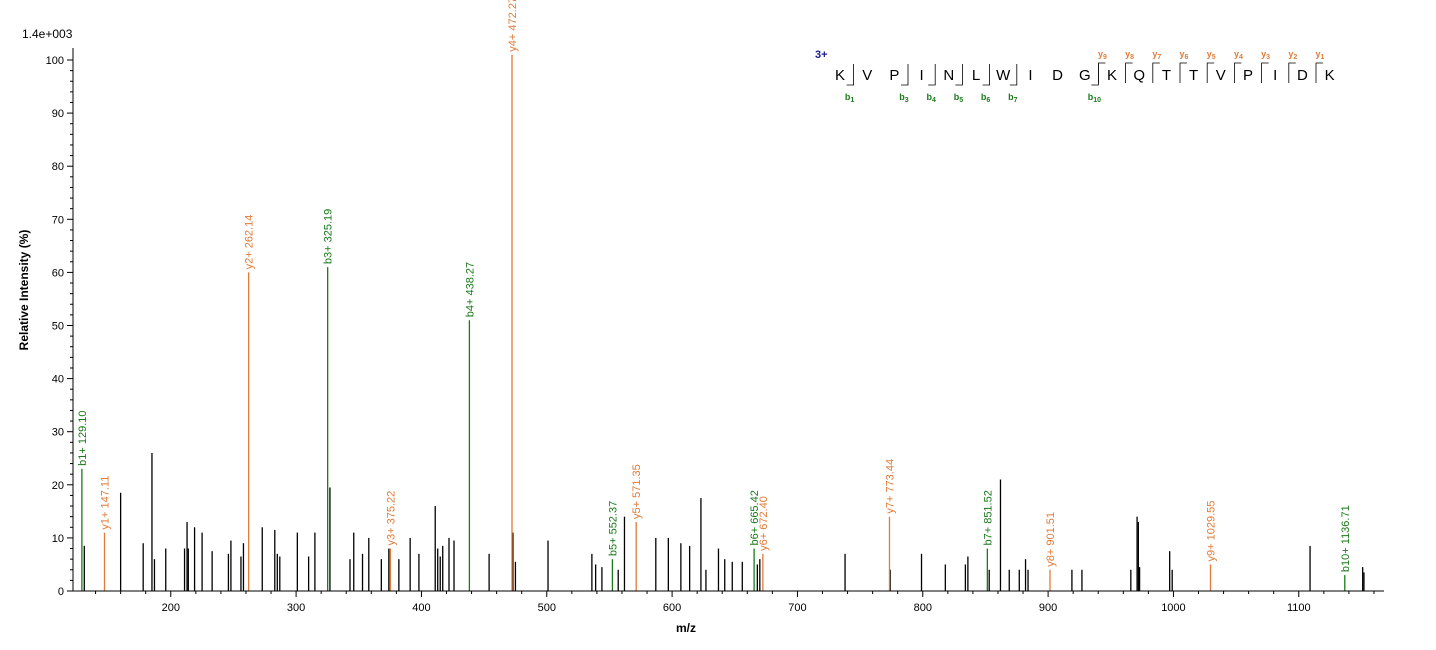  What do you see at coordinates (58, 273) in the screenshot?
I see `y-tick-label: 60` at bounding box center [58, 273].